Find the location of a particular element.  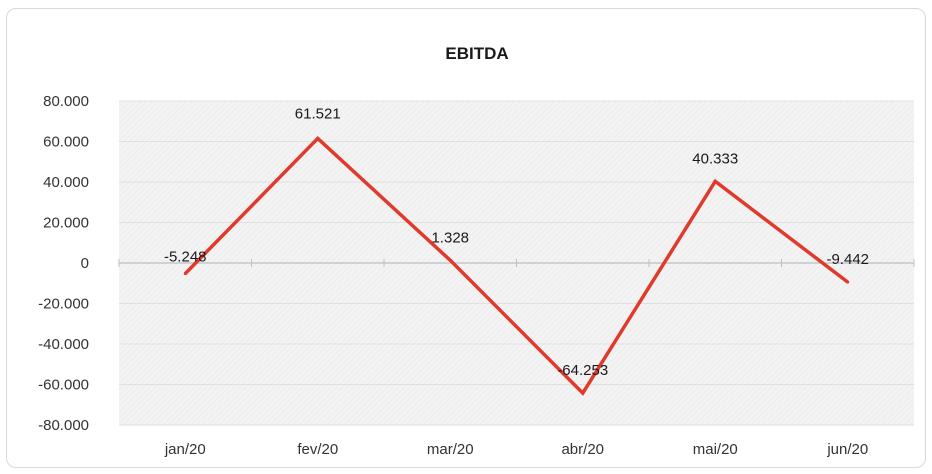

y-tick-label: -80.000 is located at coordinates (63, 425).